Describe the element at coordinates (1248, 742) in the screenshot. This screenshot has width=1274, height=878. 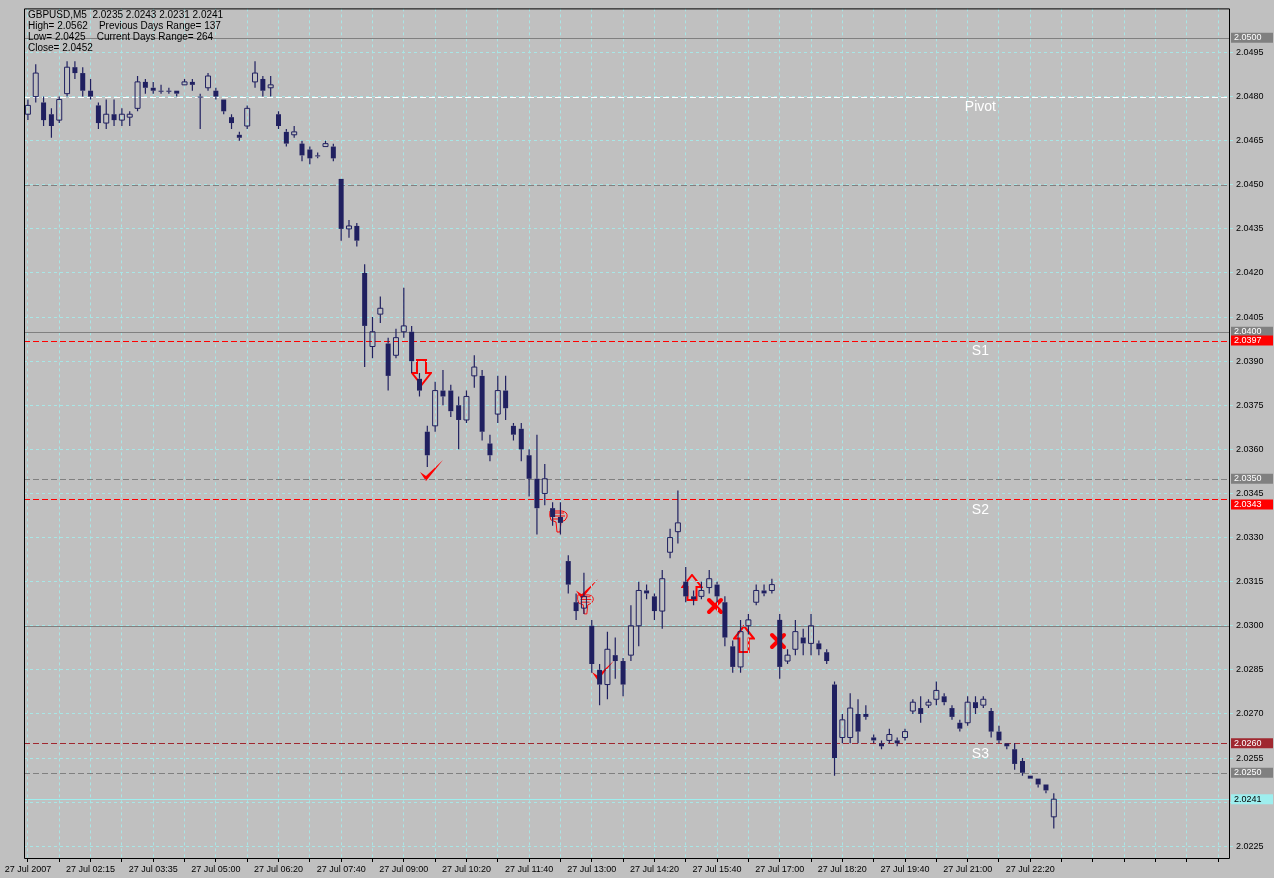
I see `ref-line-label: 2.0260` at that location.